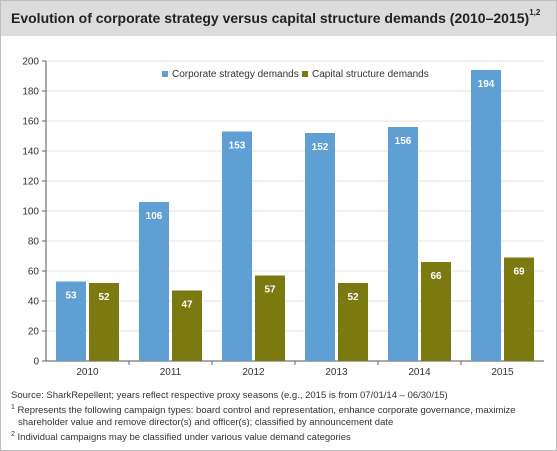  Describe the element at coordinates (30, 212) in the screenshot. I see `y-tick-label: 100` at that location.